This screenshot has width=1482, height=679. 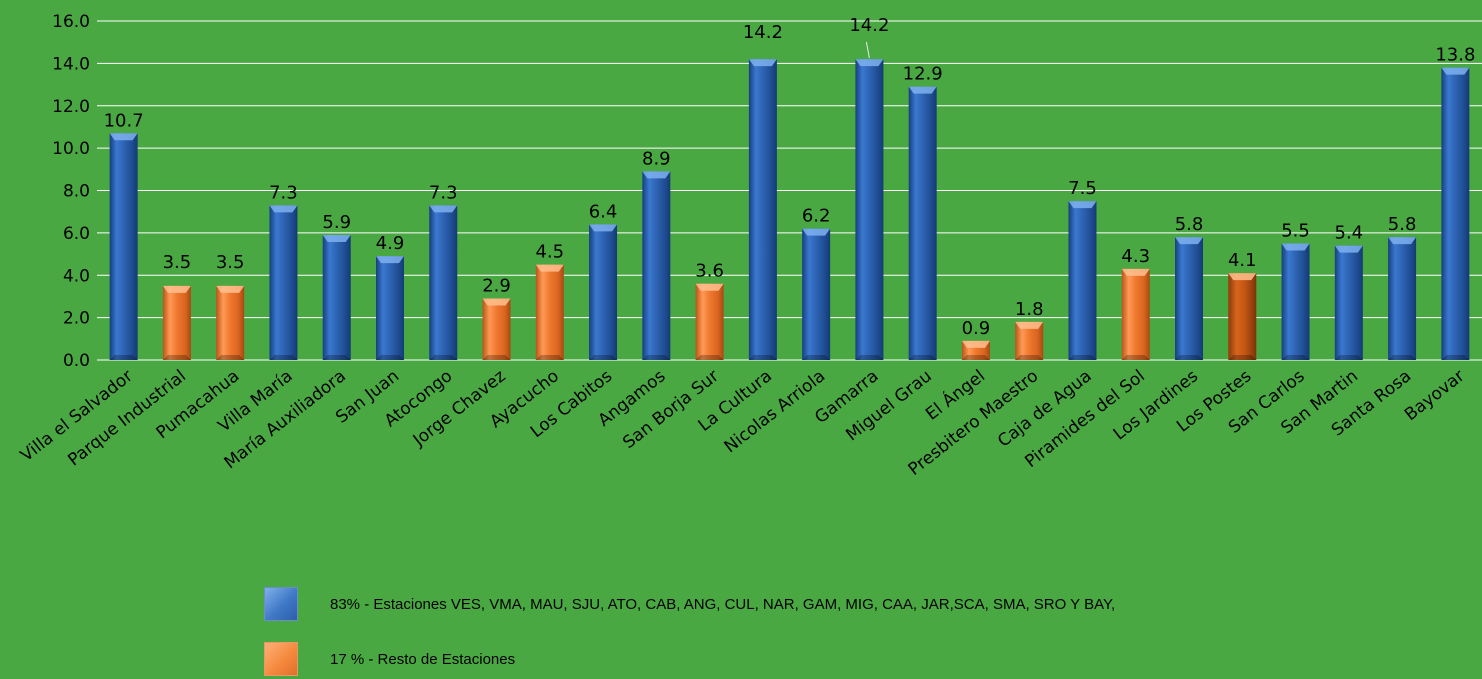 I want to click on data-label: 2.9, so click(x=496, y=286).